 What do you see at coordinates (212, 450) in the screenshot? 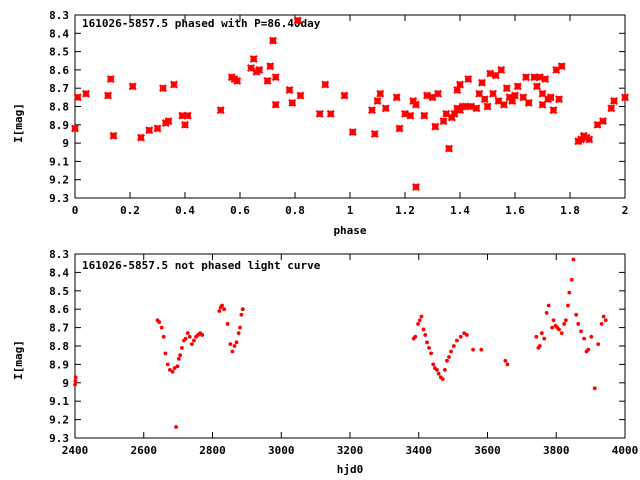
I see `x-tick-label: 2800` at bounding box center [212, 450].